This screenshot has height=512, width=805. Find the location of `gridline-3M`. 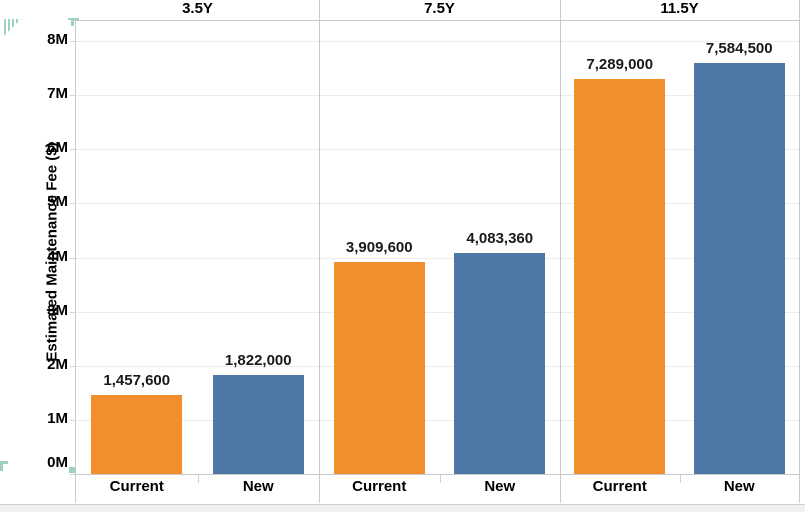

gridline-3M is located at coordinates (437, 312).